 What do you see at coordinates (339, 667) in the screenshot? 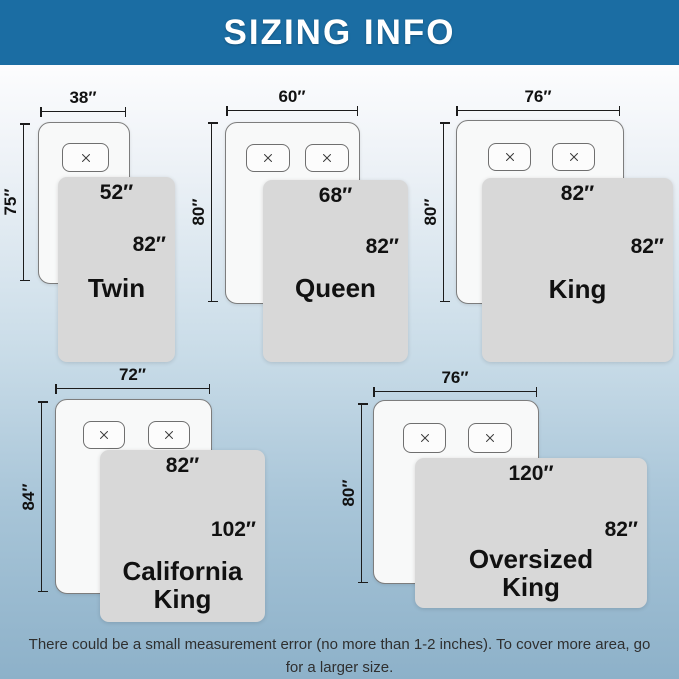
I see `disclaimer-line-2: for a larger size.` at bounding box center [339, 667].